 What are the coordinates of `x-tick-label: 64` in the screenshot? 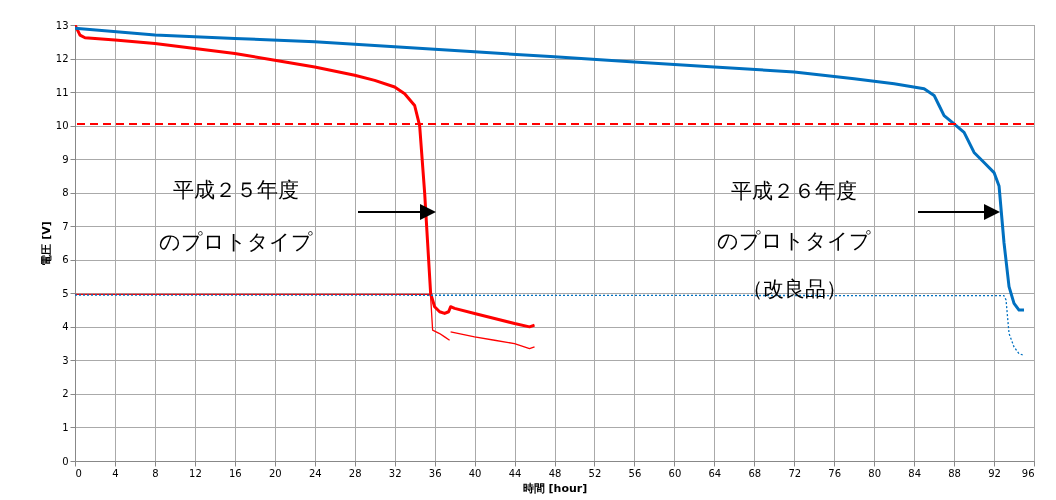 It's located at (715, 473).